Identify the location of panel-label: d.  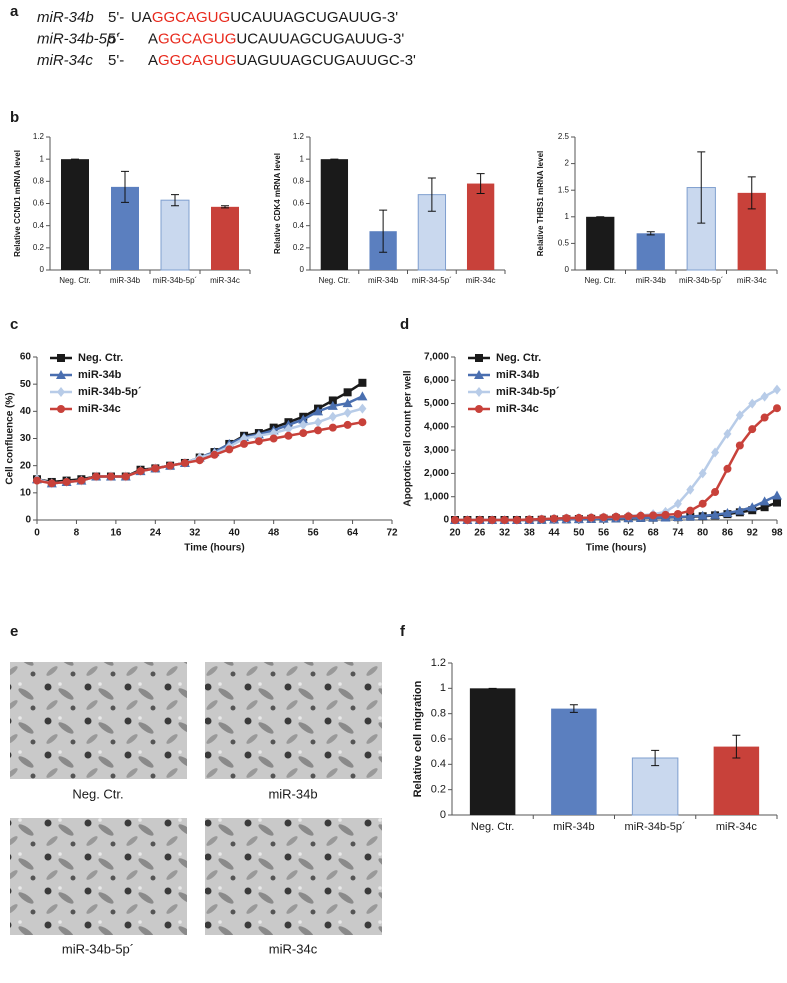
(404, 324).